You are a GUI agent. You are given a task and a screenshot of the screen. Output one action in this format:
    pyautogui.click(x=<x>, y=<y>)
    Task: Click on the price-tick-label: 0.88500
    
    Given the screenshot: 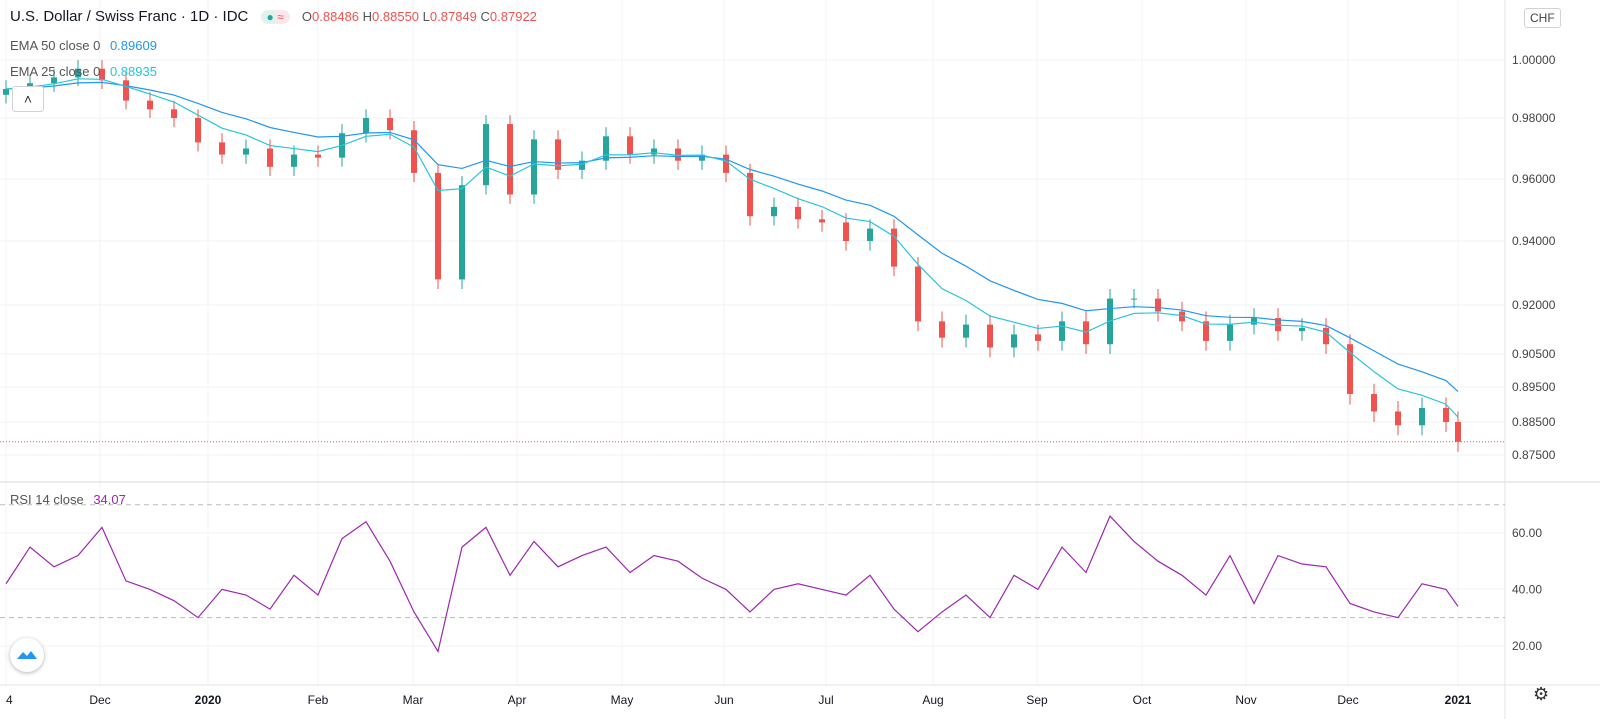 What is the action you would take?
    pyautogui.click(x=1534, y=422)
    